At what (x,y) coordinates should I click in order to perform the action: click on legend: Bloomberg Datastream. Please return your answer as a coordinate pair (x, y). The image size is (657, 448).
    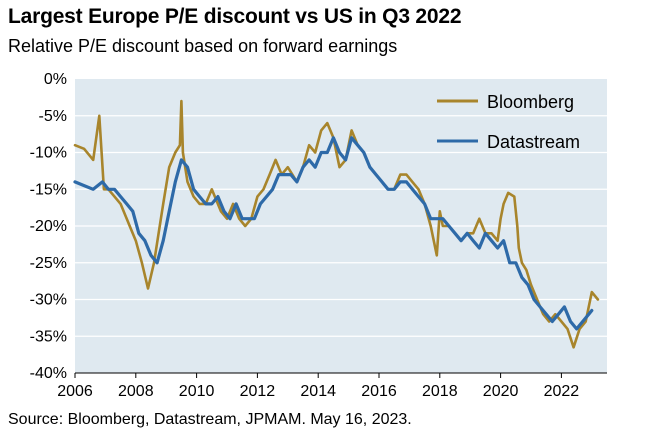
    Looking at the image, I should click on (508, 122).